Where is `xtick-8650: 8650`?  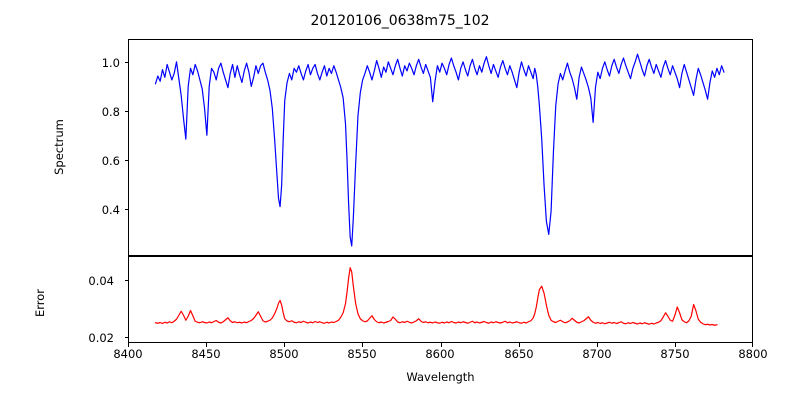
xtick-8650: 8650 is located at coordinates (519, 354).